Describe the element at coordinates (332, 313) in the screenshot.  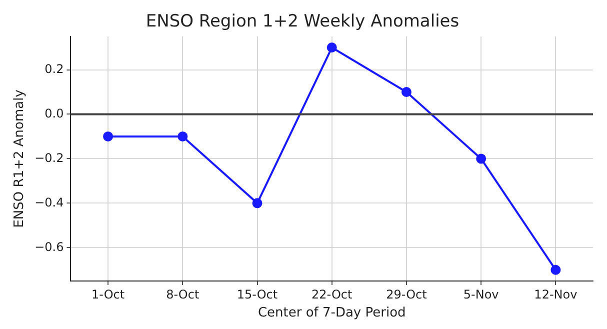
I see `x-axis-title: Center of 7-Day Period` at that location.